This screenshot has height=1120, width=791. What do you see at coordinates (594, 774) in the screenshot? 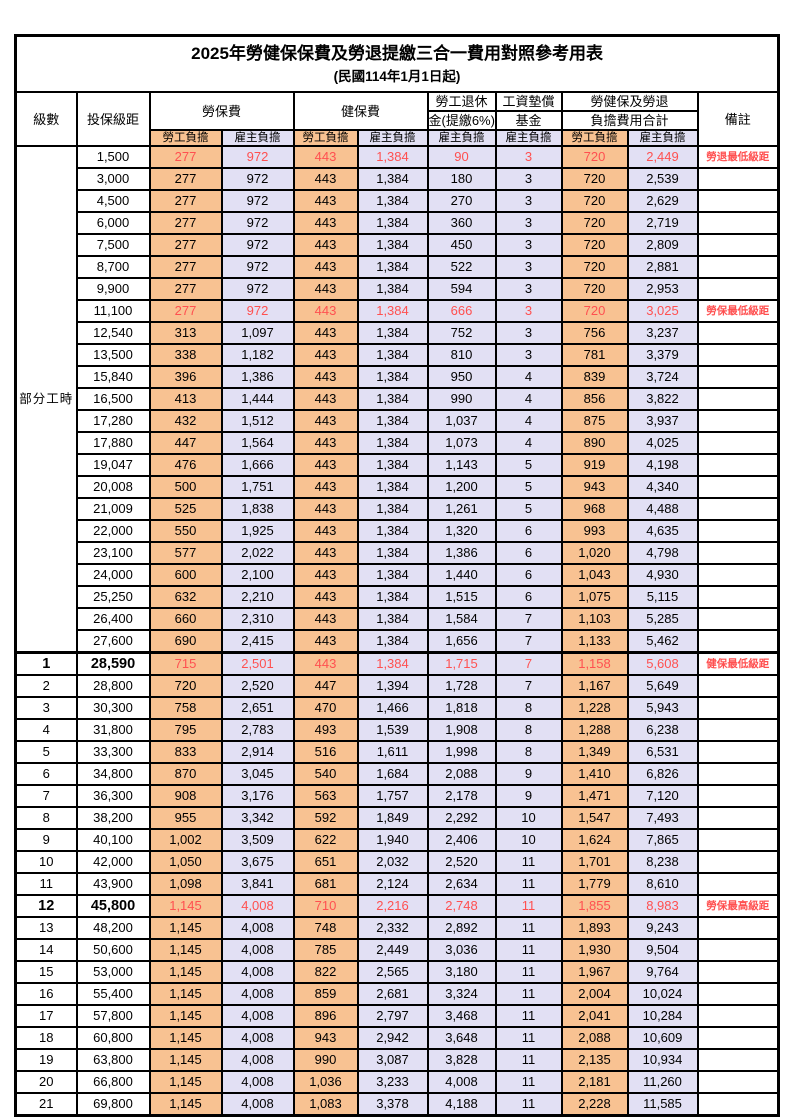
I see `value-cell: 1,410` at bounding box center [594, 774].